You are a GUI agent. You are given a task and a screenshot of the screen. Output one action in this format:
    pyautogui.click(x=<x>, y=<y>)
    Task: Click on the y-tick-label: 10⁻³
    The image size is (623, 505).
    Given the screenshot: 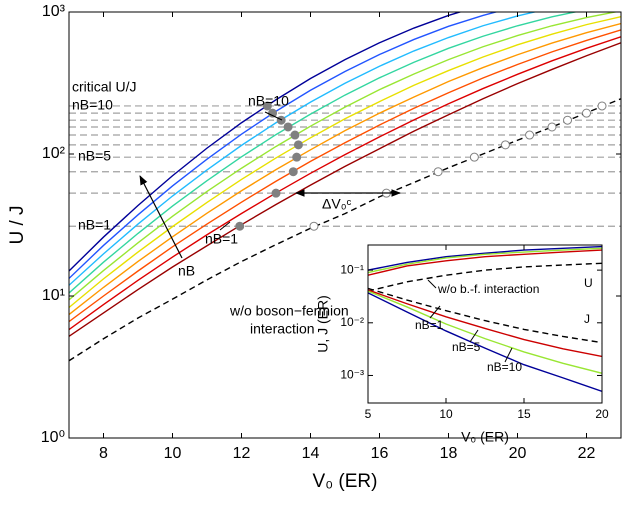 What is the action you would take?
    pyautogui.click(x=352, y=375)
    